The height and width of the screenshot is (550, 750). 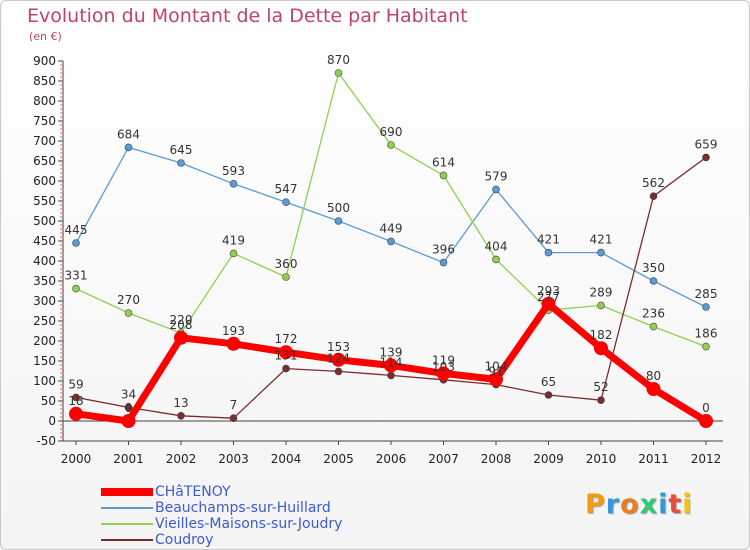 What do you see at coordinates (706, 408) in the screenshot?
I see `data-label-chatenoy: 0` at bounding box center [706, 408].